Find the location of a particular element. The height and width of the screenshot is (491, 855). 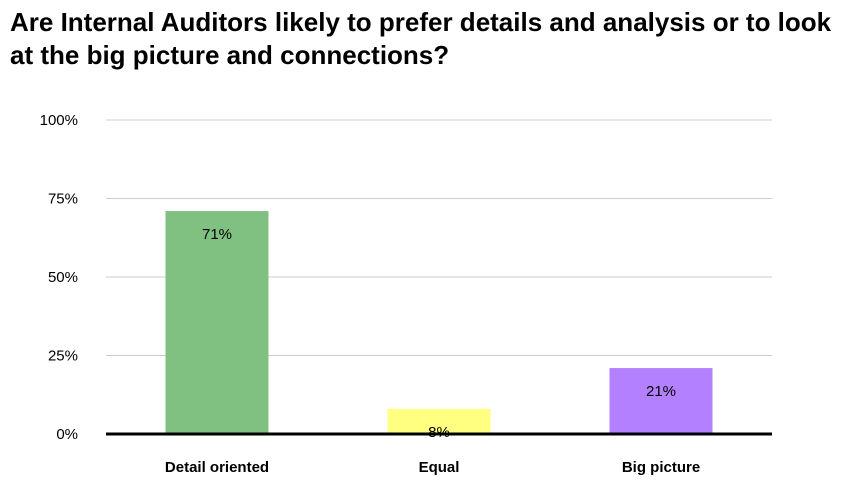

data-label: 21% is located at coordinates (661, 391).